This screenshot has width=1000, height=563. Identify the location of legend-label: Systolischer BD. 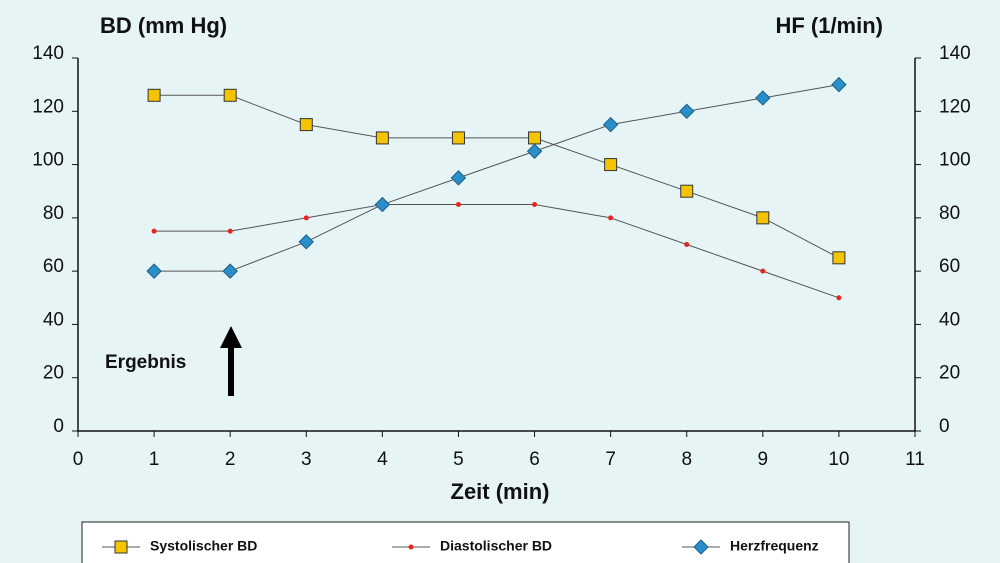
(203, 546).